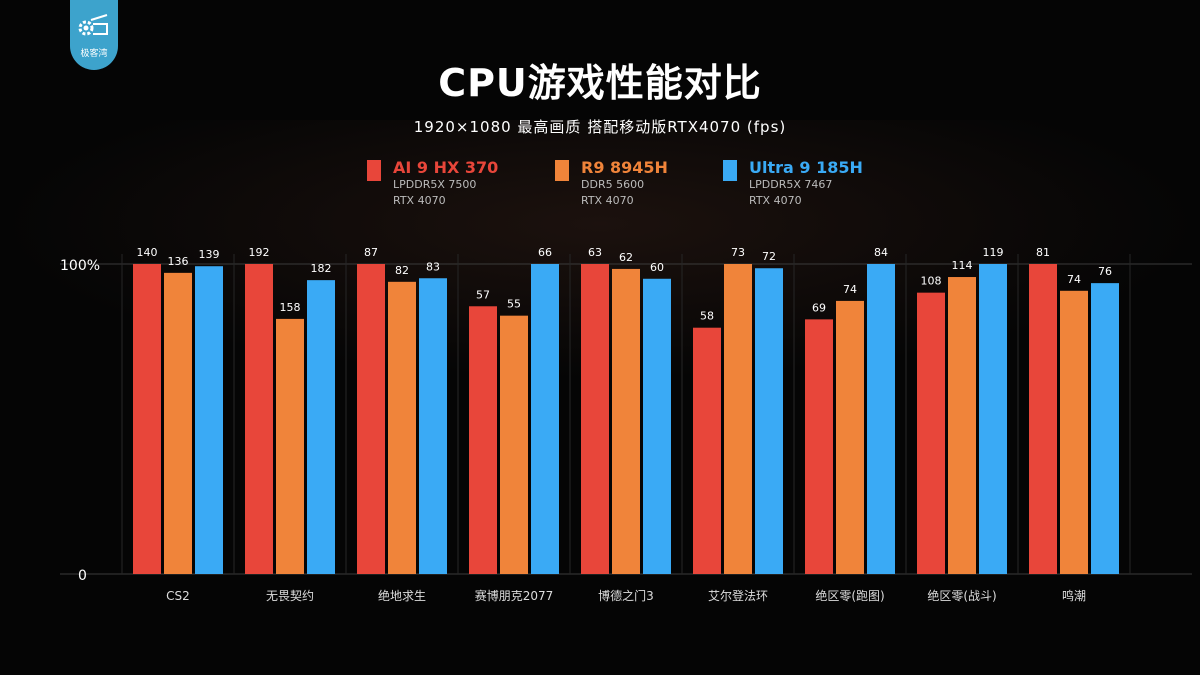 This screenshot has height=675, width=1200. Describe the element at coordinates (769, 256) in the screenshot. I see `data-label: 72` at that location.